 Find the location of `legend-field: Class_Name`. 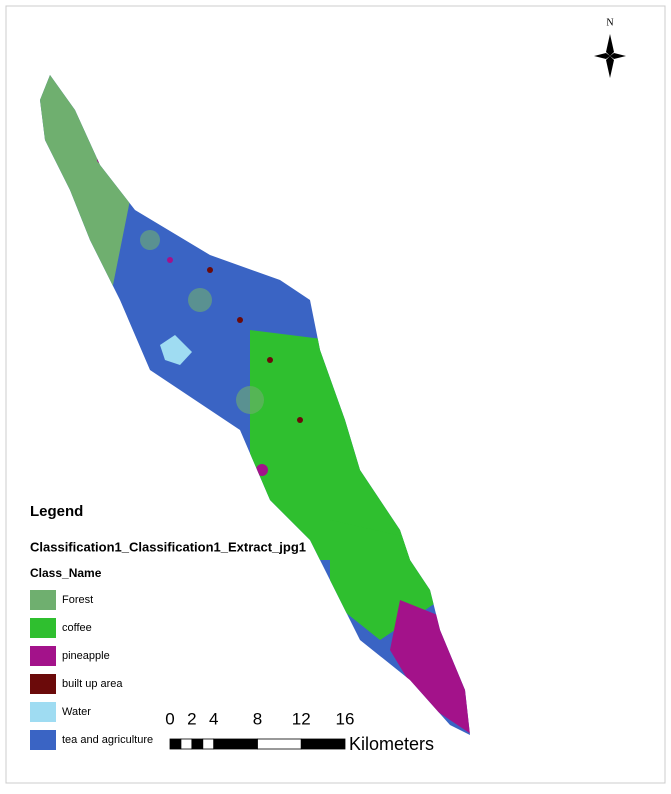

legend-field: Class_Name is located at coordinates (66, 573).